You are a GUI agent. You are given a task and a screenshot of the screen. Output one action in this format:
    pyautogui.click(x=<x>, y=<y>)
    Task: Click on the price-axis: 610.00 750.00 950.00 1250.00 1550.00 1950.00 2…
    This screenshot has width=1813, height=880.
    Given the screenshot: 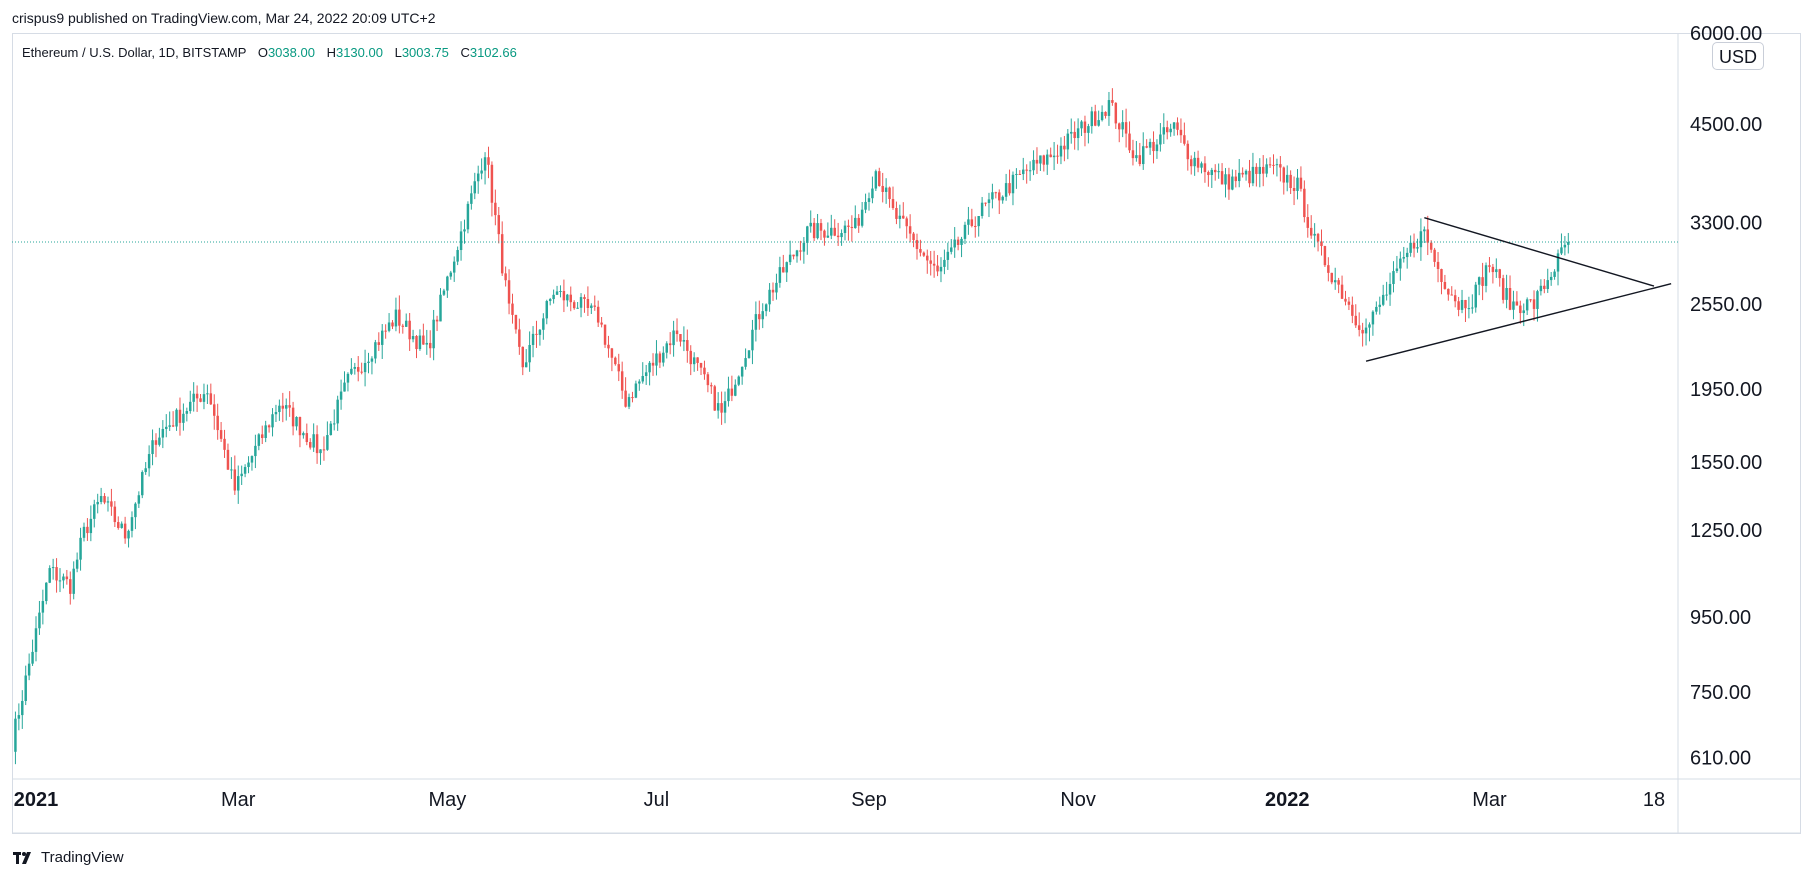 What is the action you would take?
    pyautogui.click(x=1726, y=396)
    